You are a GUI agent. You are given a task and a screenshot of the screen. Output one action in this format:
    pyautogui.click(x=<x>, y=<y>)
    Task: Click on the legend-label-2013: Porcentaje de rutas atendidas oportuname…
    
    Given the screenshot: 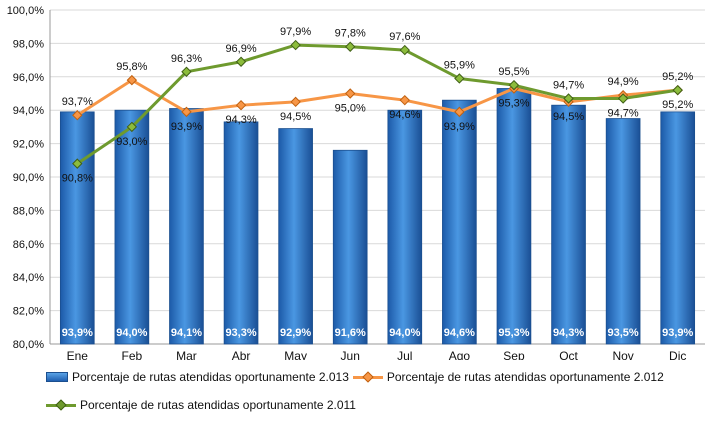 What is the action you would take?
    pyautogui.click(x=210, y=377)
    